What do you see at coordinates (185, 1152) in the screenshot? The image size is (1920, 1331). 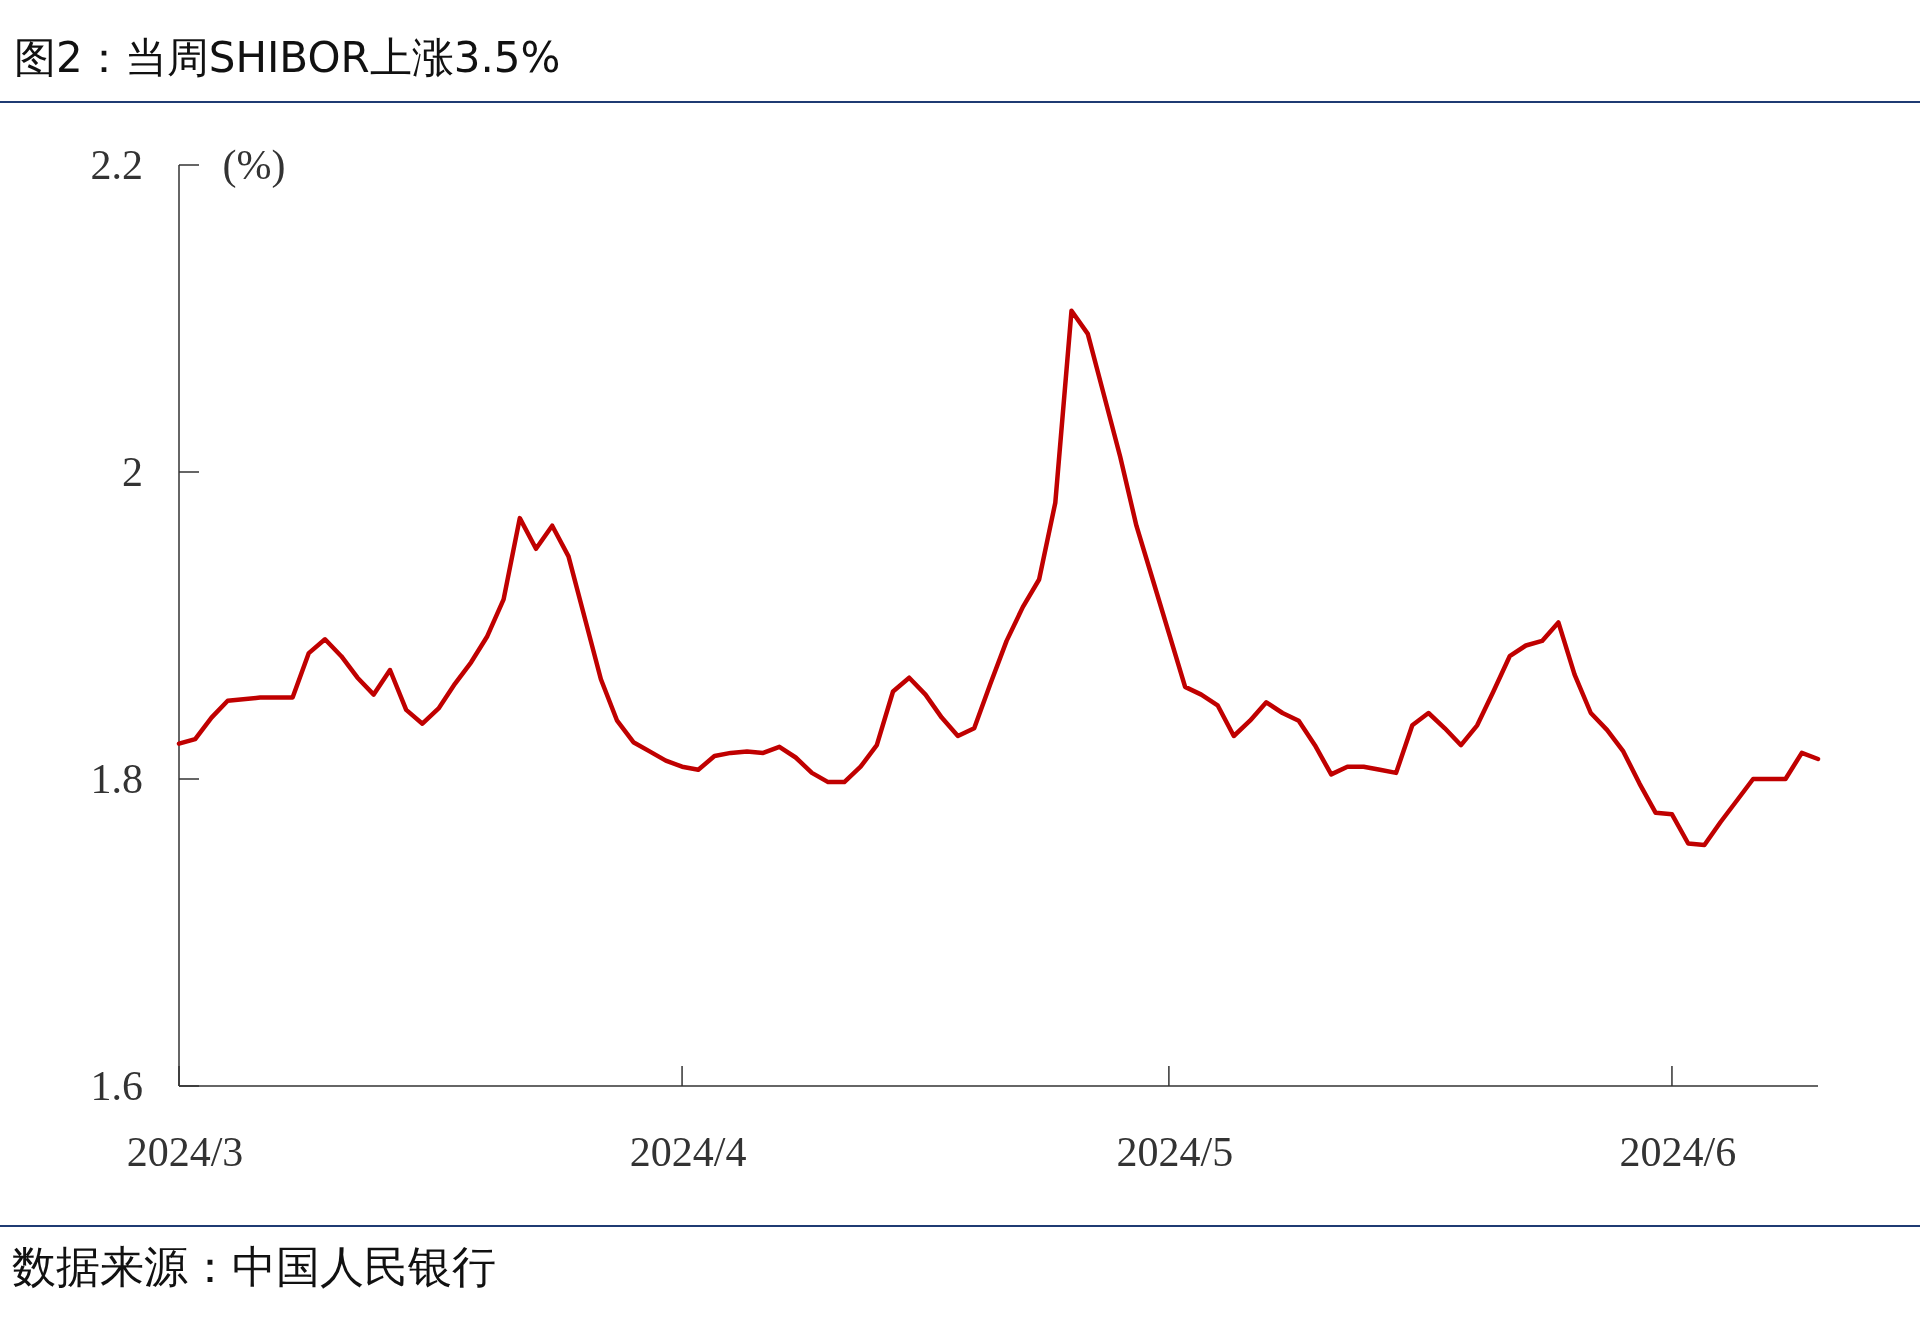 I see `x-tick-label: 2024/3` at bounding box center [185, 1152].